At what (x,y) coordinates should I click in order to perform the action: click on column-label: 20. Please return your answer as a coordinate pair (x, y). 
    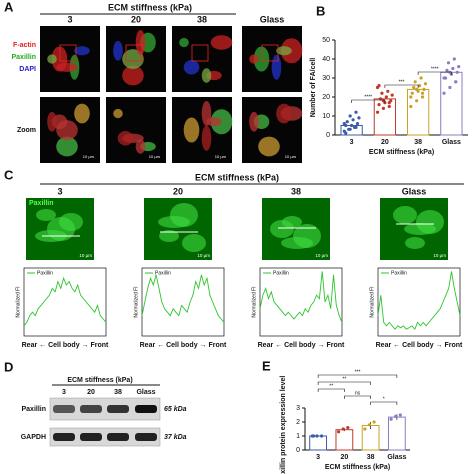
    Looking at the image, I should click on (178, 191).